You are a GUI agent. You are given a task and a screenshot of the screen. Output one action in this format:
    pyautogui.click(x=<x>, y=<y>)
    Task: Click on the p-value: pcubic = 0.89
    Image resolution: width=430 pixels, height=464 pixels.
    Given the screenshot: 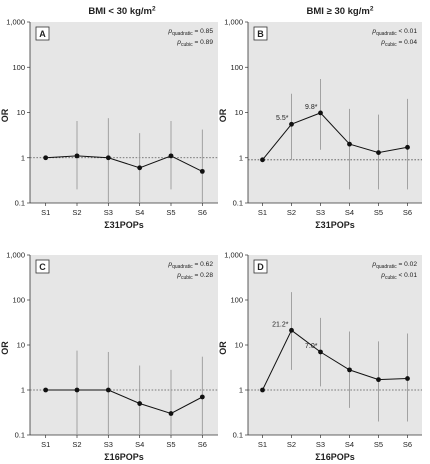 What is the action you would take?
    pyautogui.click(x=194, y=43)
    